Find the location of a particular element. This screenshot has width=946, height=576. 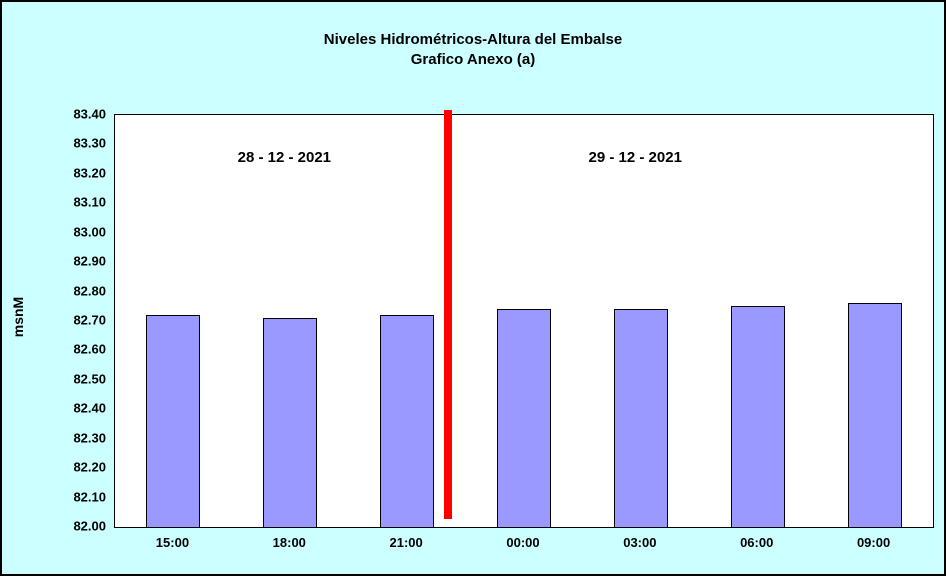

bar-00:00 is located at coordinates (524, 418).